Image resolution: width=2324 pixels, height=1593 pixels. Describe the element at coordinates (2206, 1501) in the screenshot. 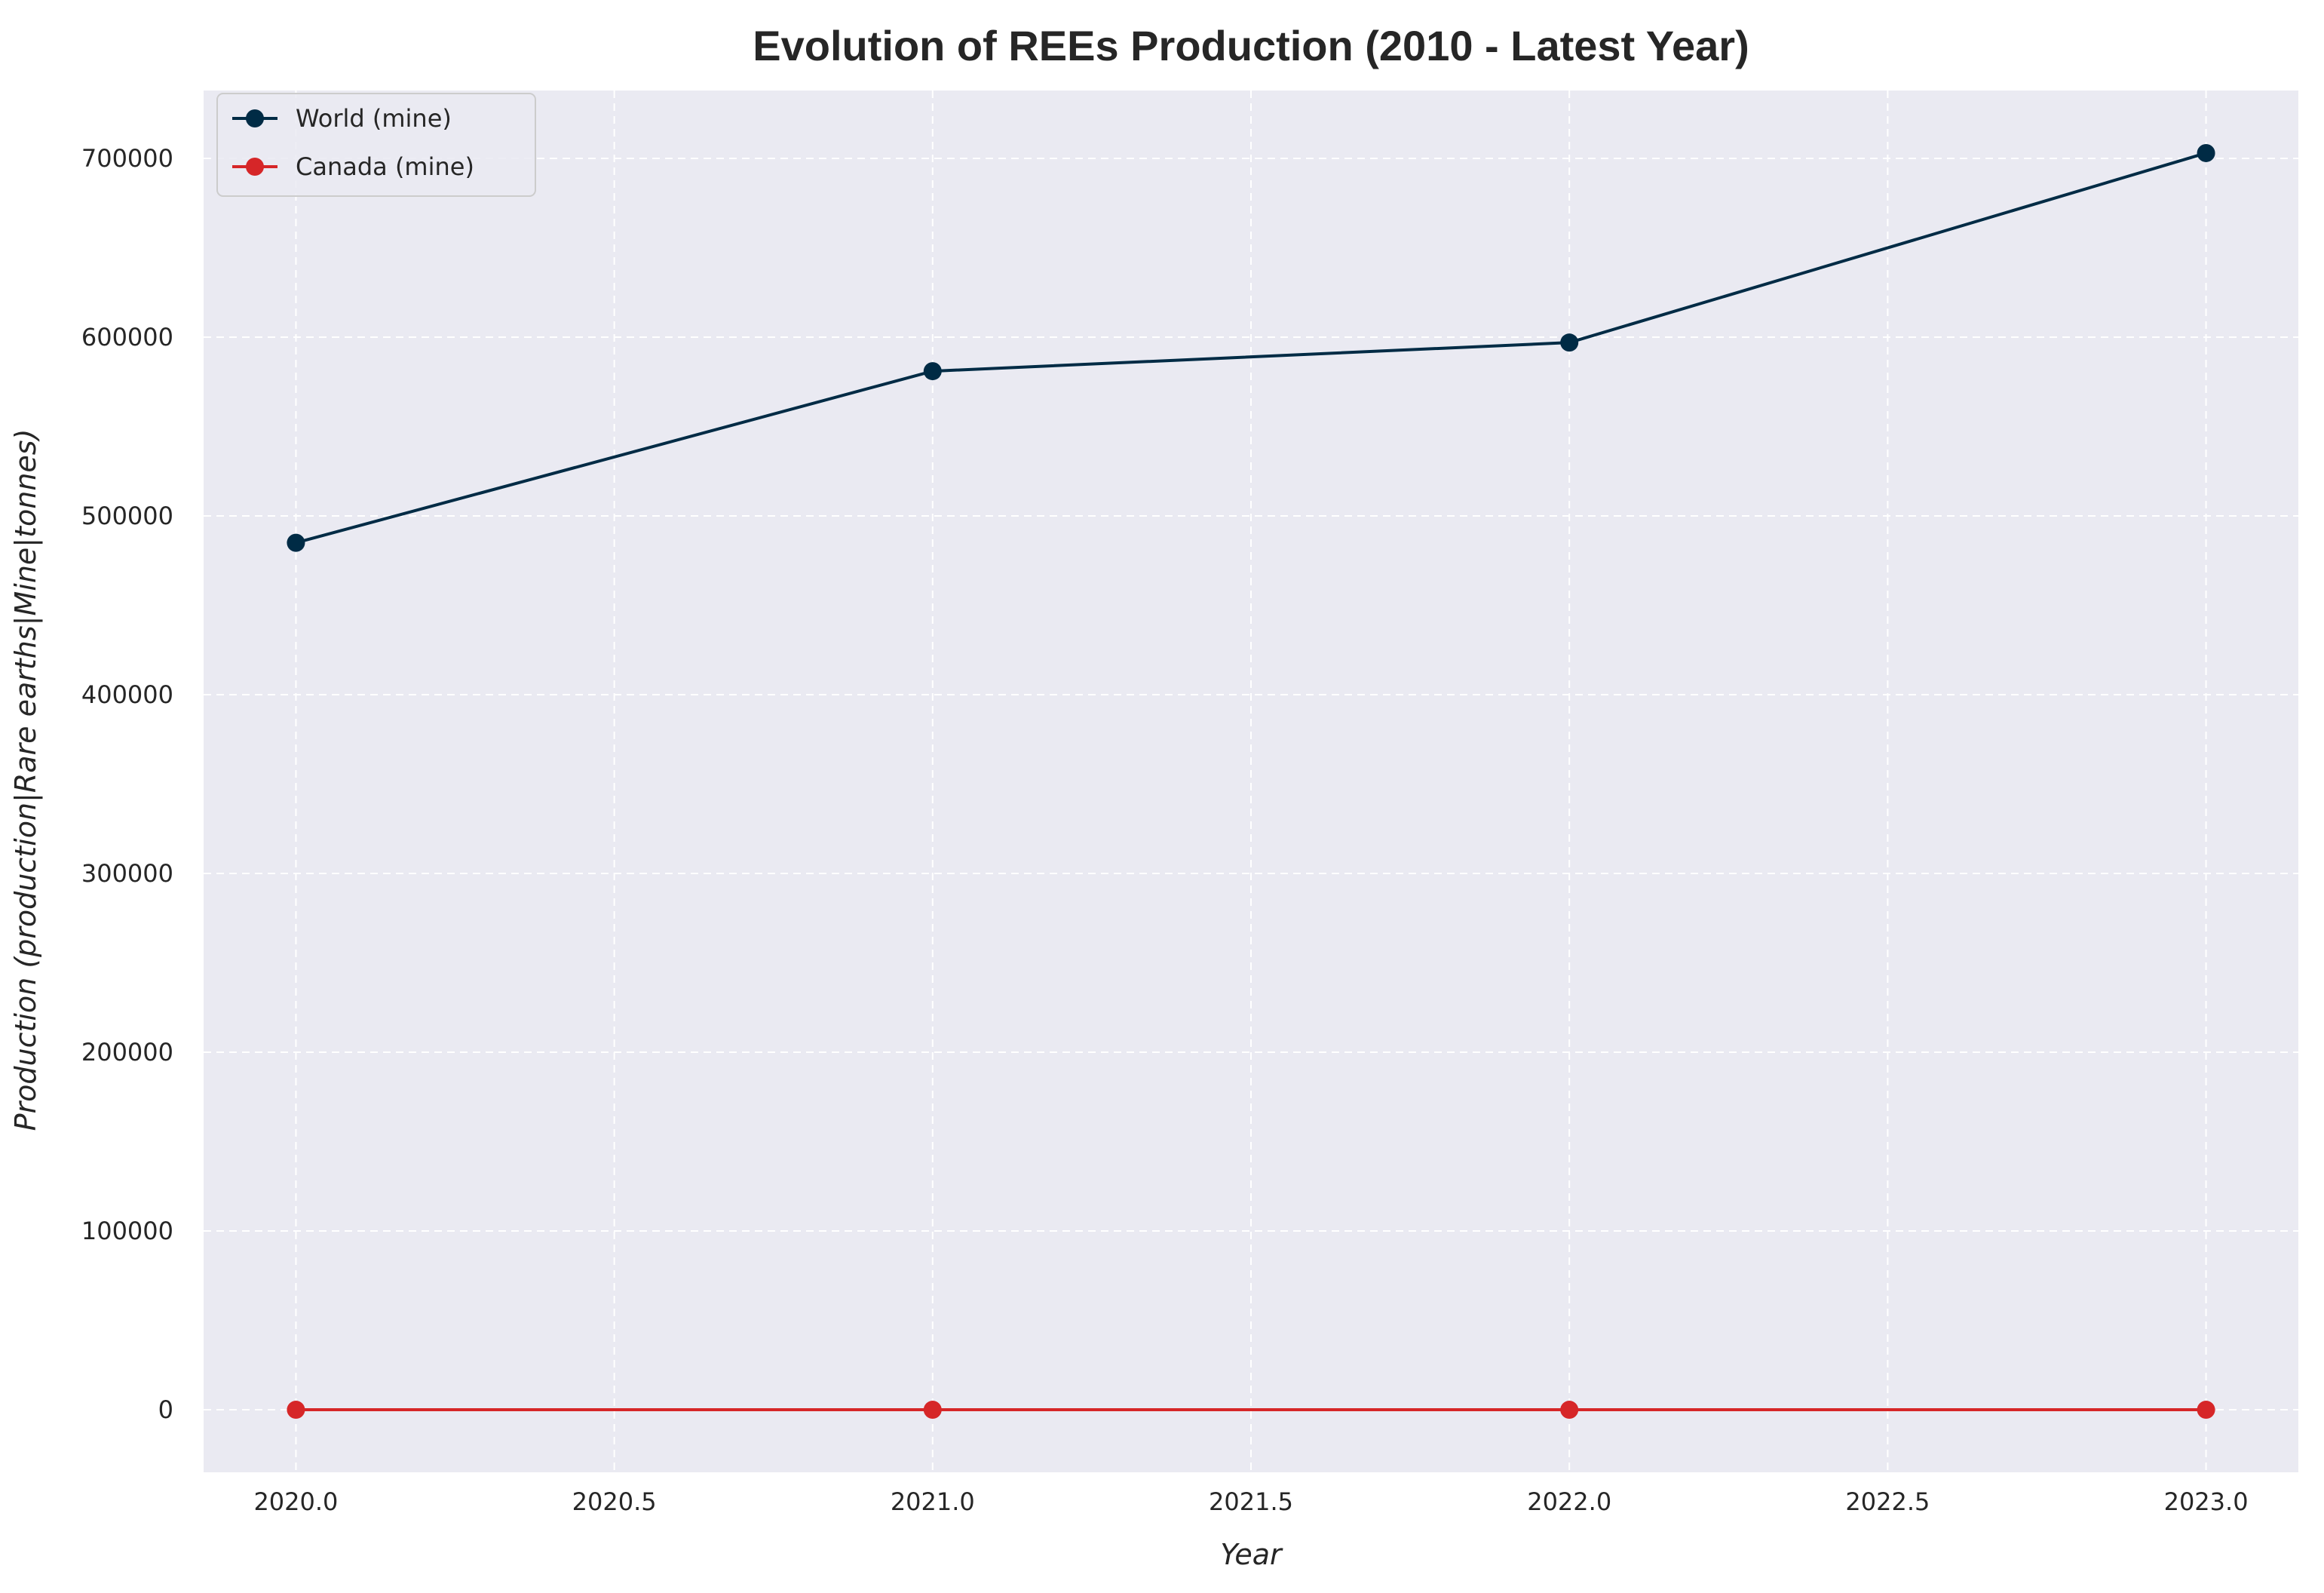

I see `x-tick-label: 2023.0` at that location.